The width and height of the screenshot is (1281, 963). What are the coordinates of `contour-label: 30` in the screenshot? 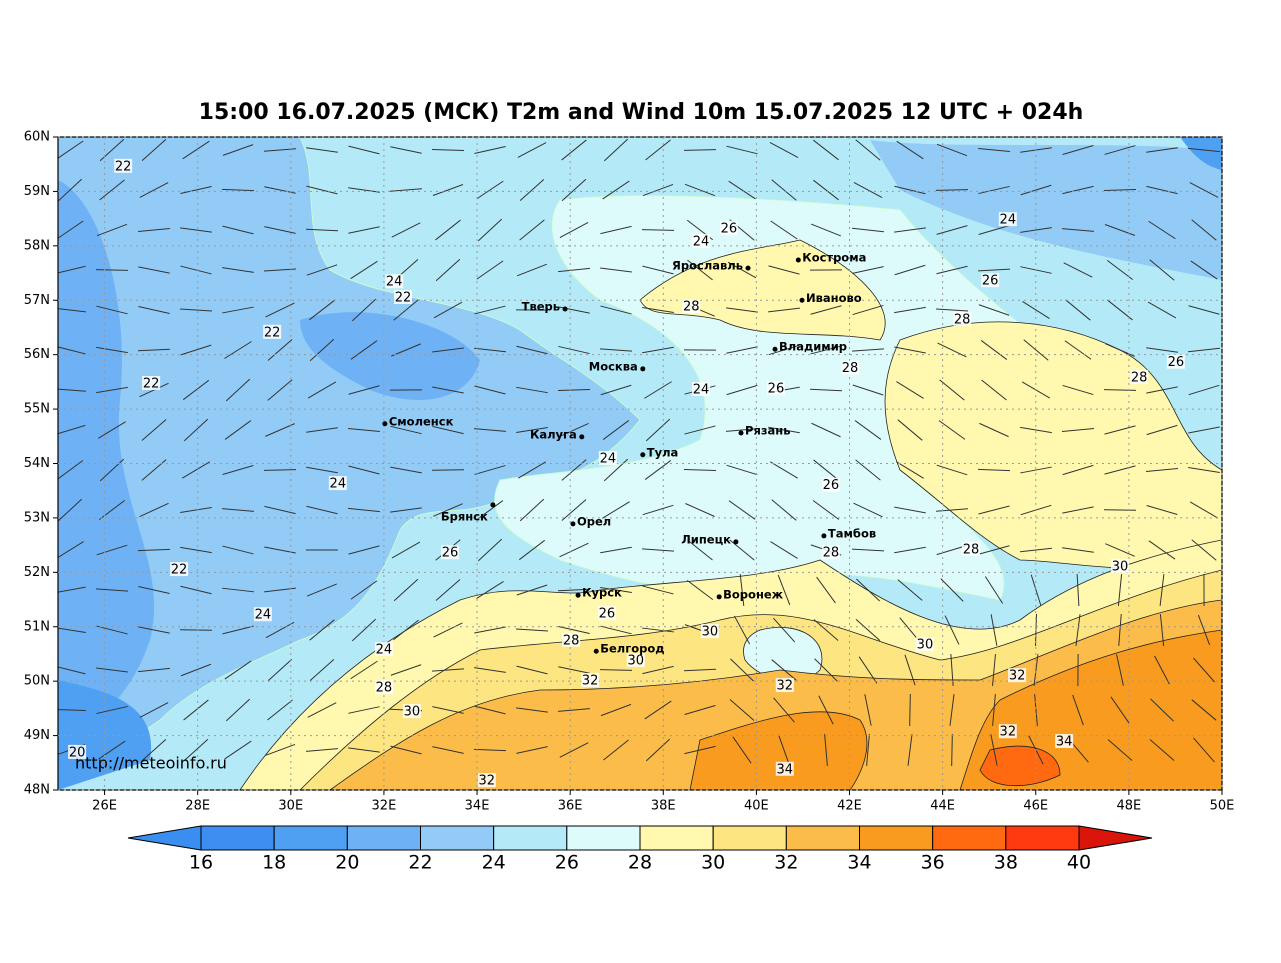 It's located at (925, 645).